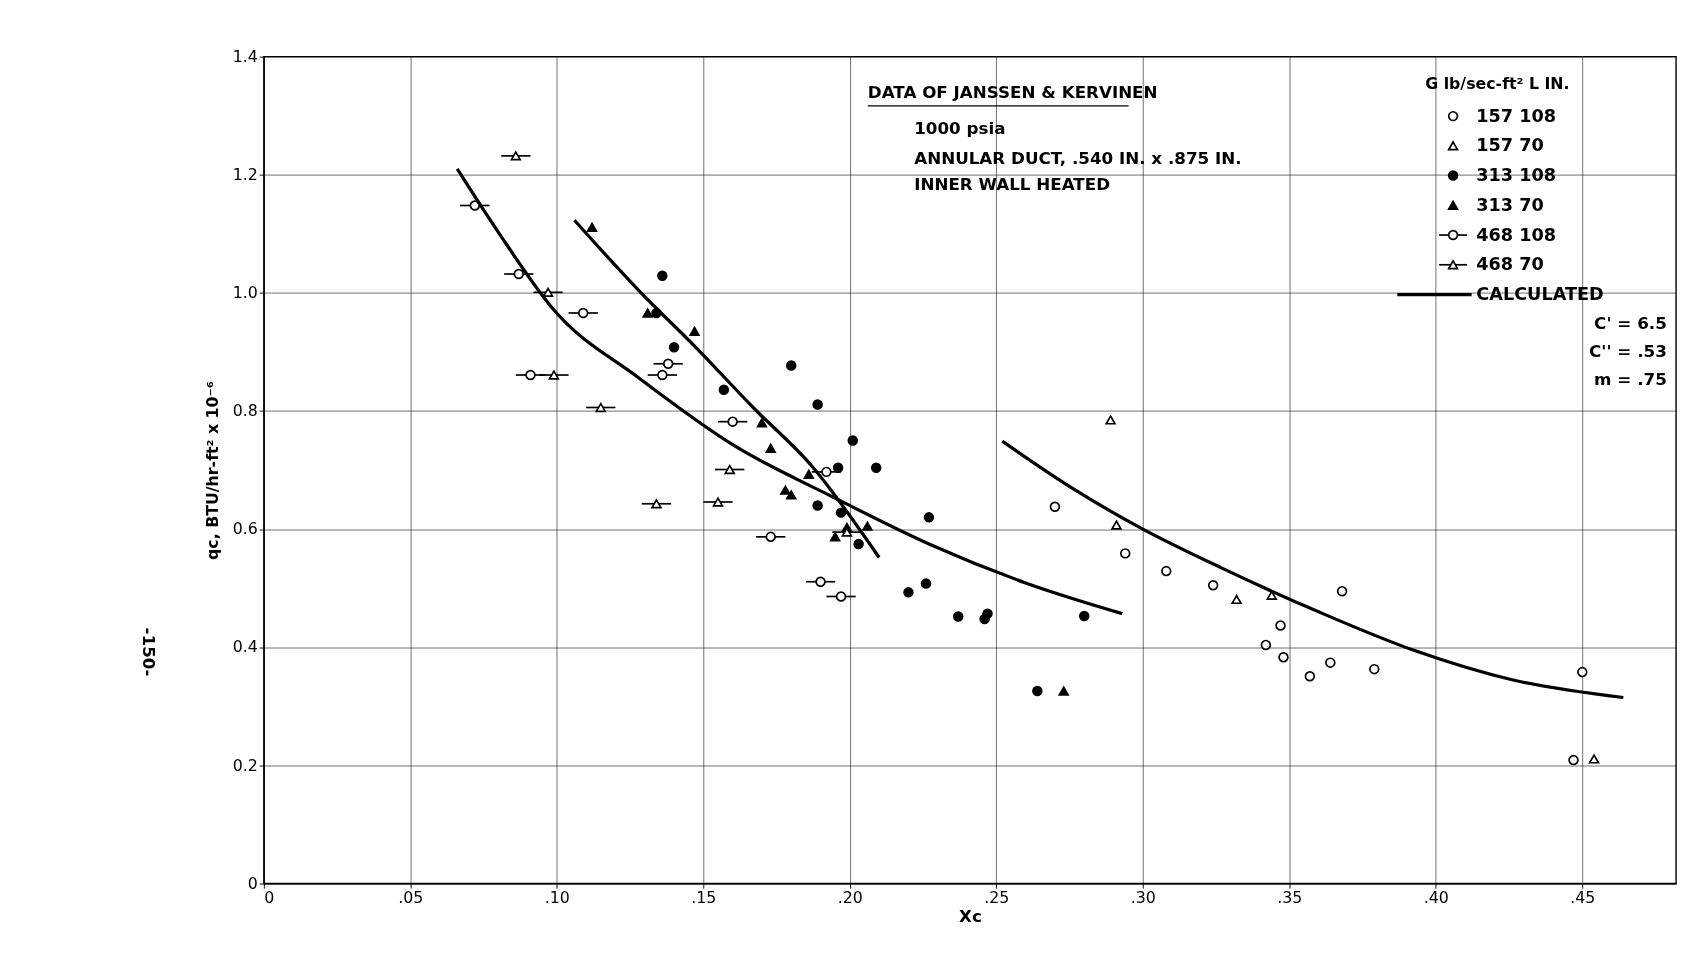  I want to click on y-tick-label: 0.2, so click(245, 765).